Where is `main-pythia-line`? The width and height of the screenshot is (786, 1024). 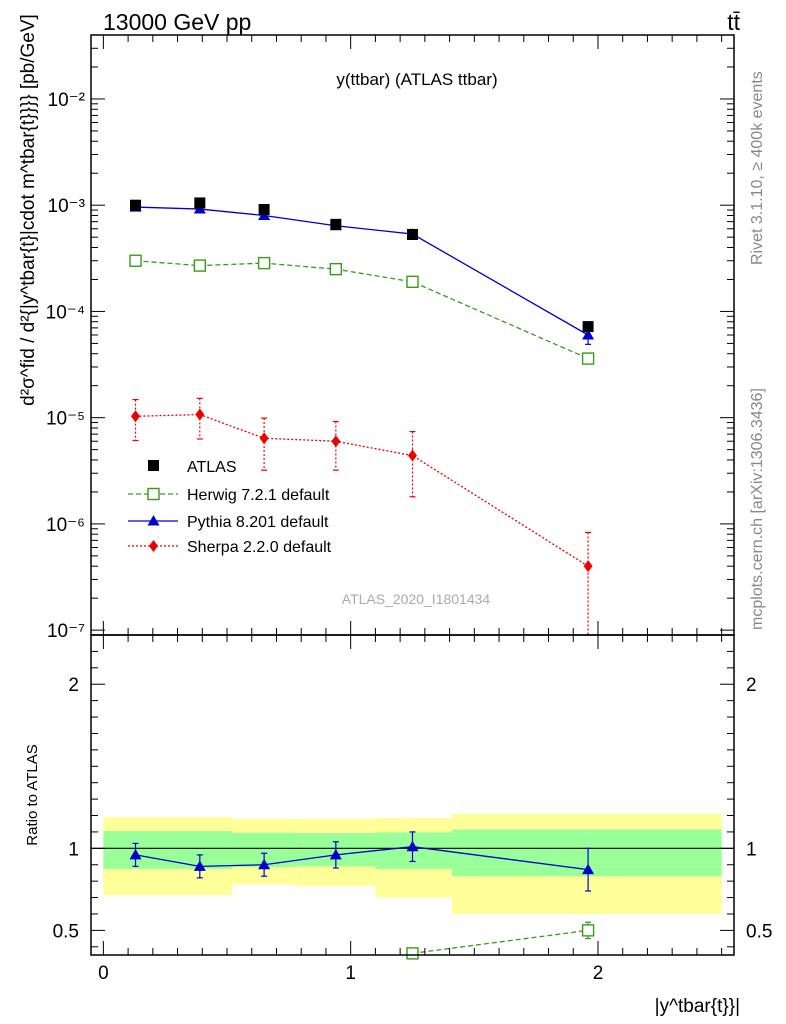 main-pythia-line is located at coordinates (362, 271).